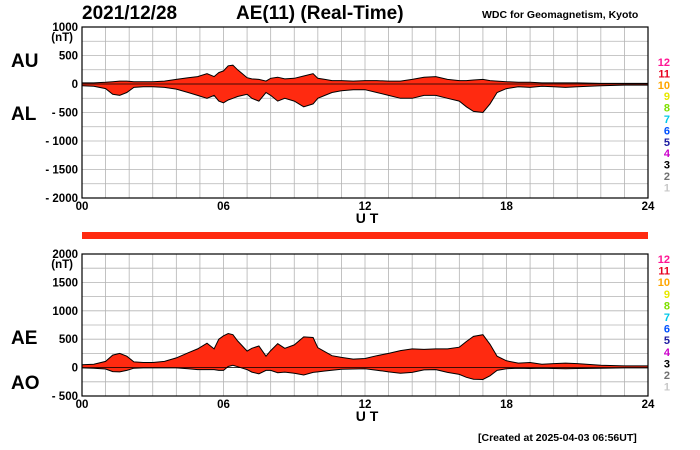 The image size is (700, 450). What do you see at coordinates (65, 397) in the screenshot?
I see `ae-ao-ytick-label: - 500` at bounding box center [65, 397].